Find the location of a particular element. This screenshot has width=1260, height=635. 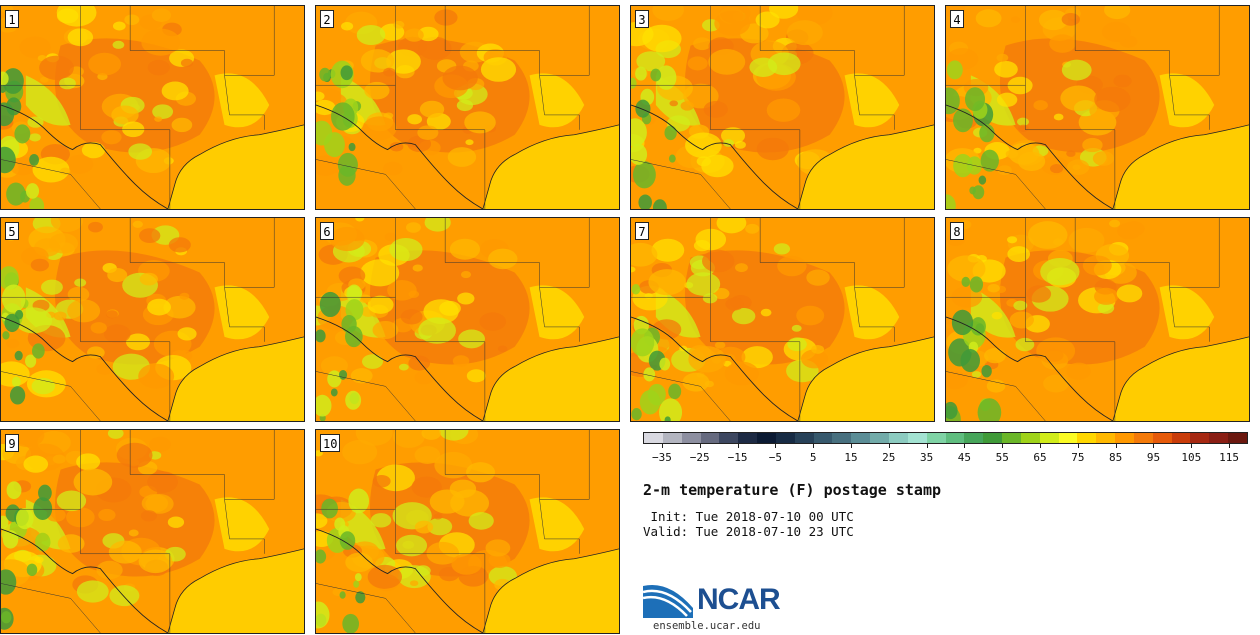

ncar-swoosh-icon is located at coordinates (667, 601).